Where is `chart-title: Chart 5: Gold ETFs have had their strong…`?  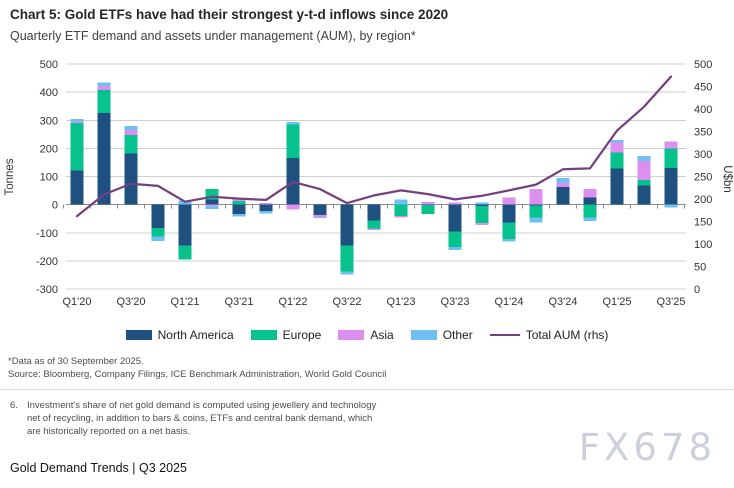
chart-title: Chart 5: Gold ETFs have had their strong… is located at coordinates (229, 14).